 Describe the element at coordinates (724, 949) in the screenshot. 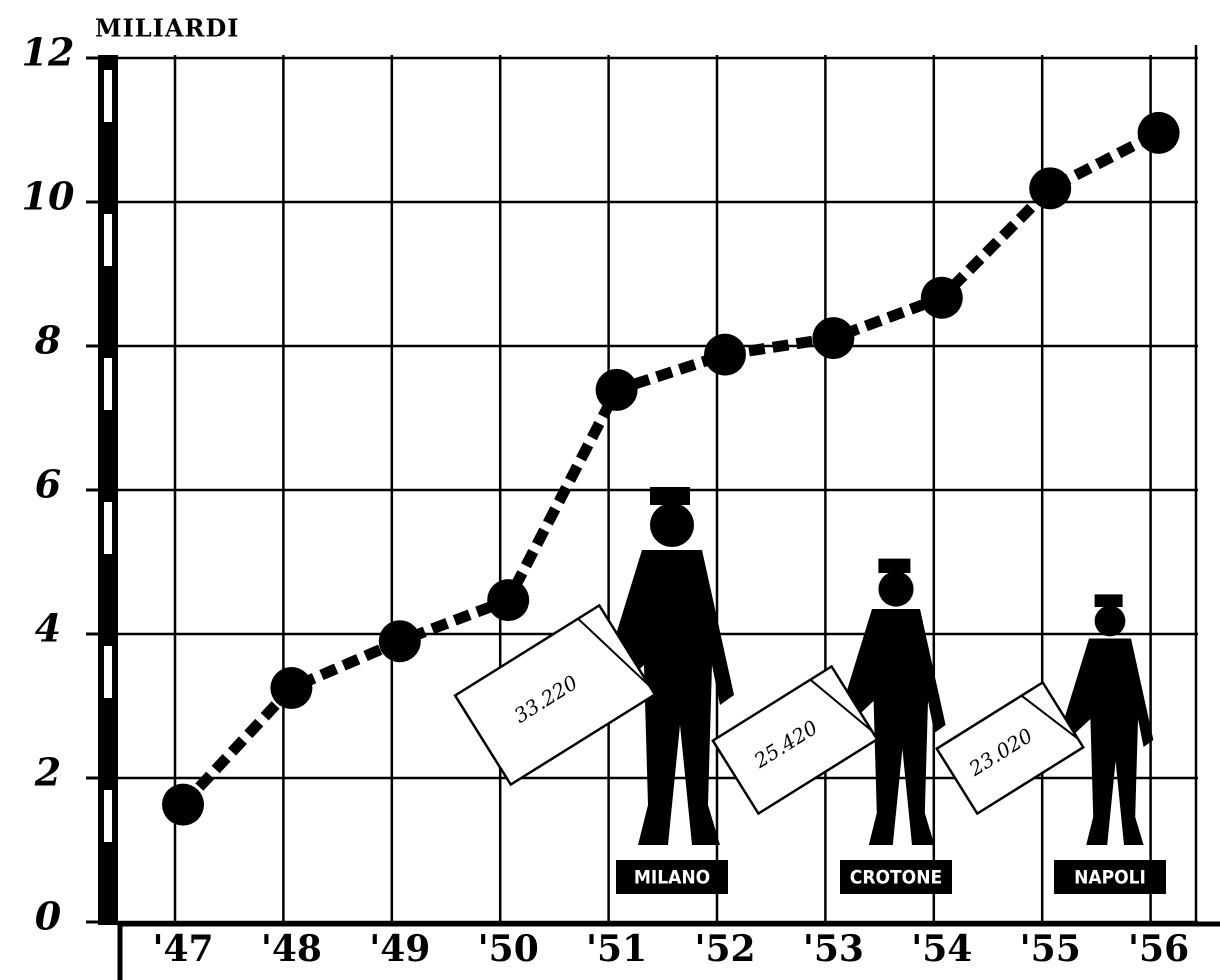

I see `x-tick-label: '52` at that location.